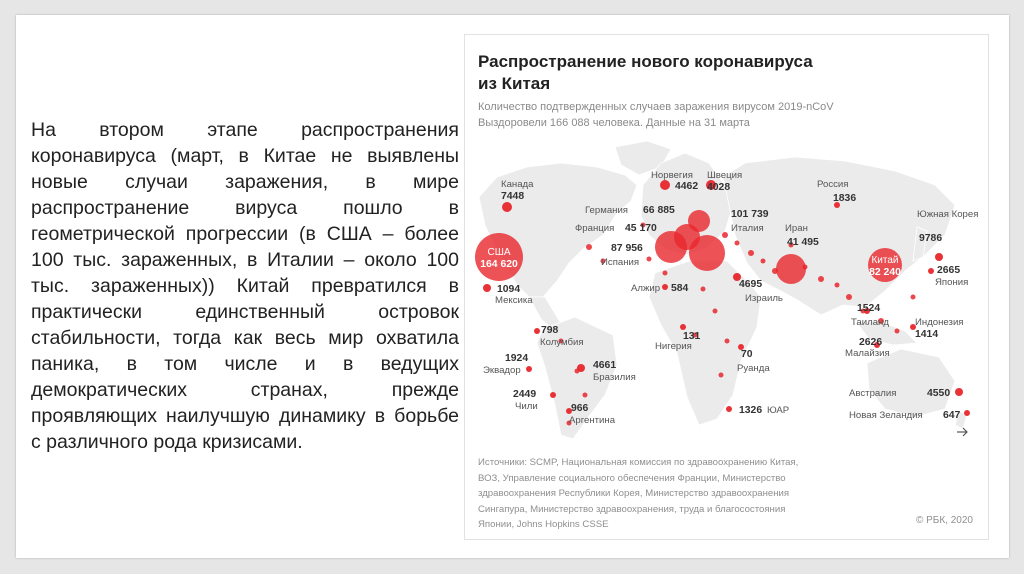 The image size is (1024, 574). I want to click on bubble-china, so click(885, 265).